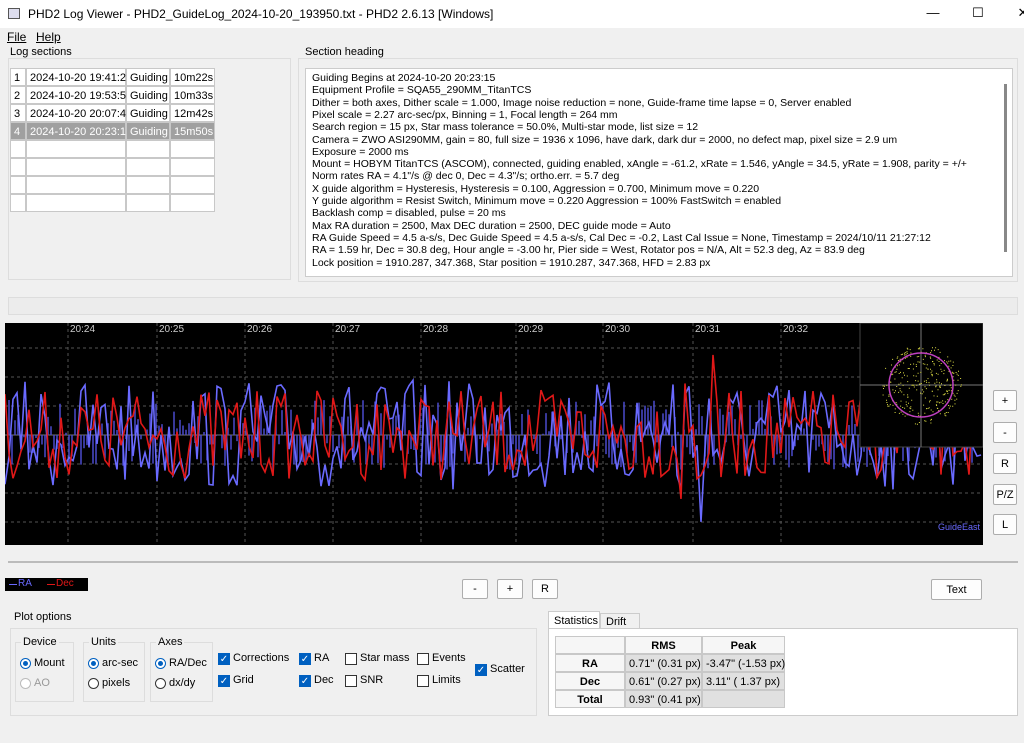 The image size is (1024, 743). What do you see at coordinates (25, 583) in the screenshot?
I see `legend-label: RA` at bounding box center [25, 583].